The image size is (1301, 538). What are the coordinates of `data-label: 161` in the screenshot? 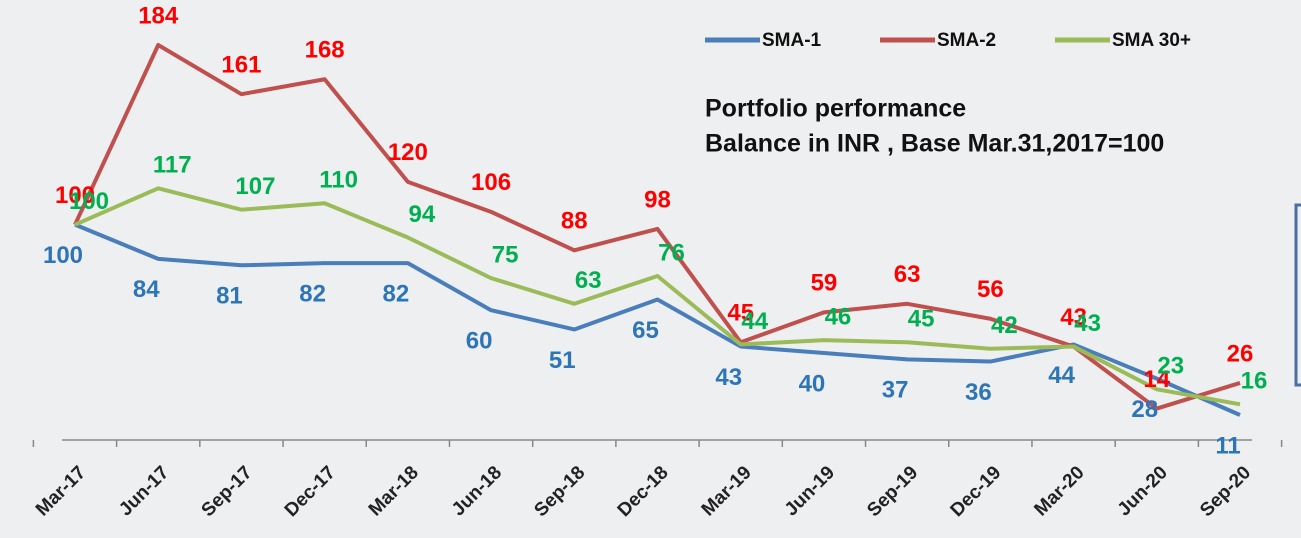 It's located at (241, 65).